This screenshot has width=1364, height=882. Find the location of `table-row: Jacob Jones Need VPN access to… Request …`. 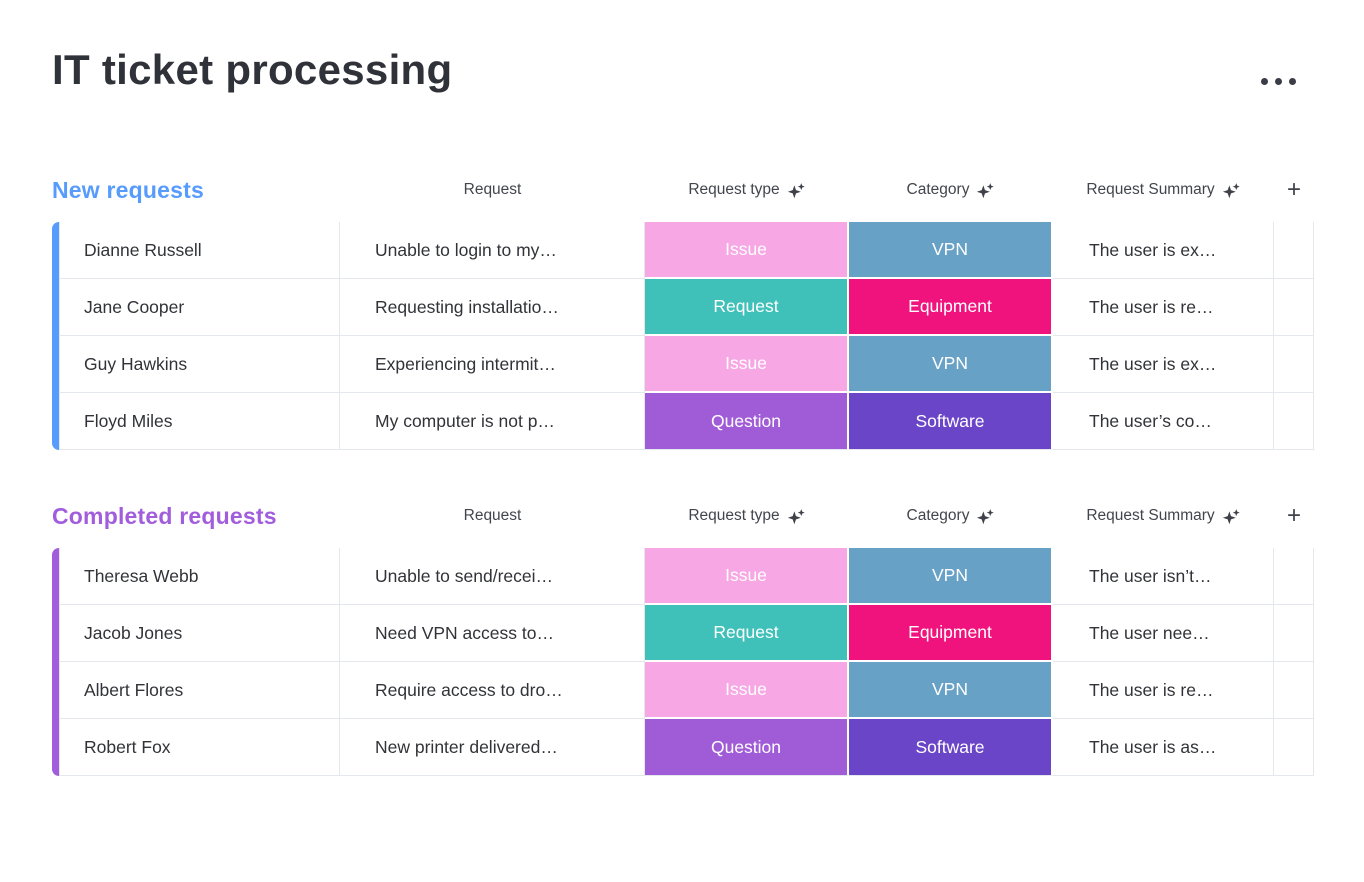

table-row: Jacob Jones Need VPN access to… Request … is located at coordinates (686, 633).